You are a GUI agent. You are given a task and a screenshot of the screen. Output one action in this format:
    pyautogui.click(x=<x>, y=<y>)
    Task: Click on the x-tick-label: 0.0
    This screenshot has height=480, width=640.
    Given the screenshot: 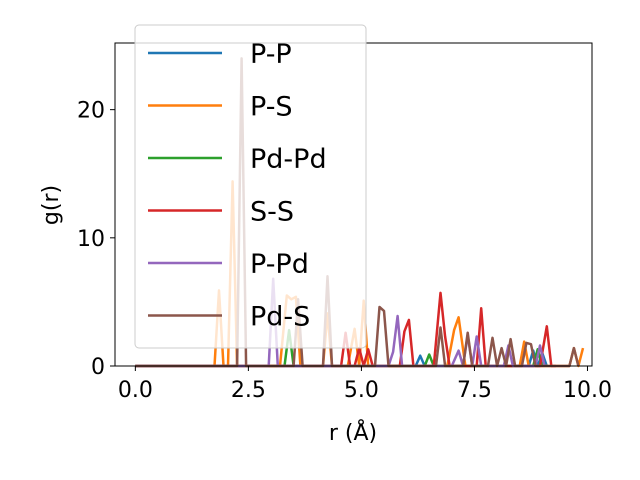 What is the action you would take?
    pyautogui.click(x=135, y=390)
    